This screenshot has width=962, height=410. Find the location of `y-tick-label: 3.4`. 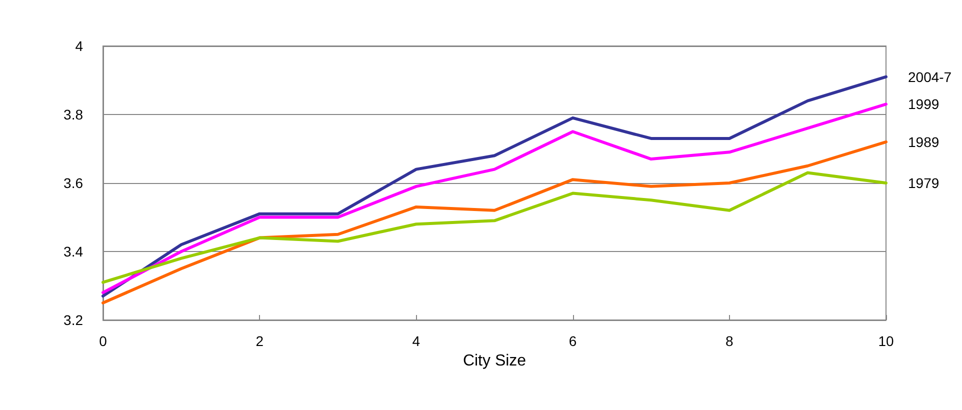

y-tick-label: 3.4 is located at coordinates (74, 252).